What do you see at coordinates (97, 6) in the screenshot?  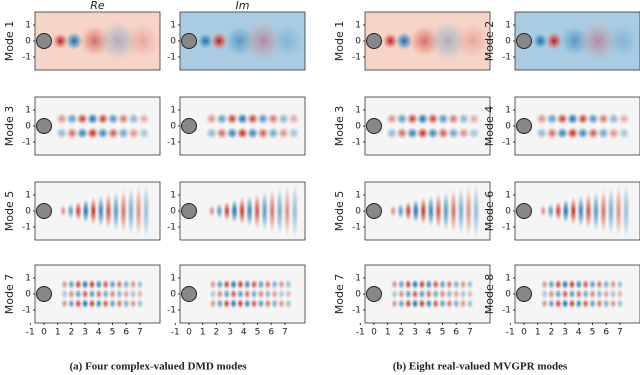 I see `column-header: Re` at bounding box center [97, 6].